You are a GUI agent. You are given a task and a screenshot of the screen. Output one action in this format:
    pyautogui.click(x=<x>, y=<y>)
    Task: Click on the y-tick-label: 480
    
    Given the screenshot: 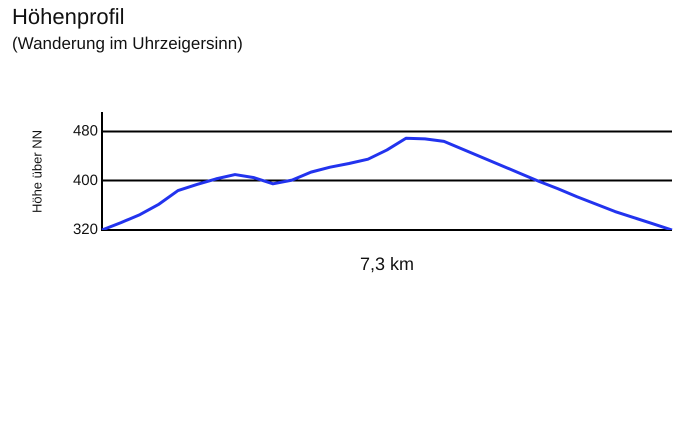 What is the action you would take?
    pyautogui.click(x=85, y=131)
    